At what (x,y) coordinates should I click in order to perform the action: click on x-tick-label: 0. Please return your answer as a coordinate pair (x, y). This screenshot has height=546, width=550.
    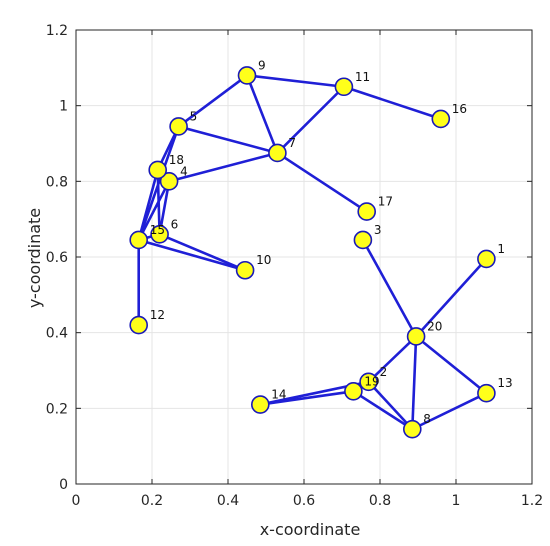
    Looking at the image, I should click on (76, 501).